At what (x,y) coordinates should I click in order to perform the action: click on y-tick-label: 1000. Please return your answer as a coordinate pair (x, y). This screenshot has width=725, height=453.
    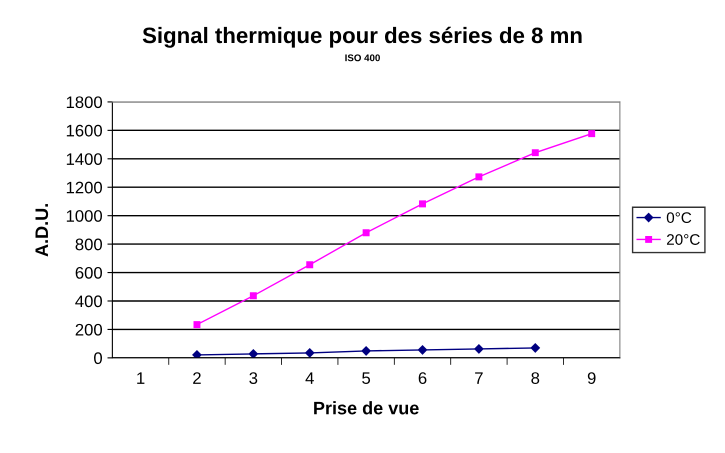
    Looking at the image, I should click on (84, 216).